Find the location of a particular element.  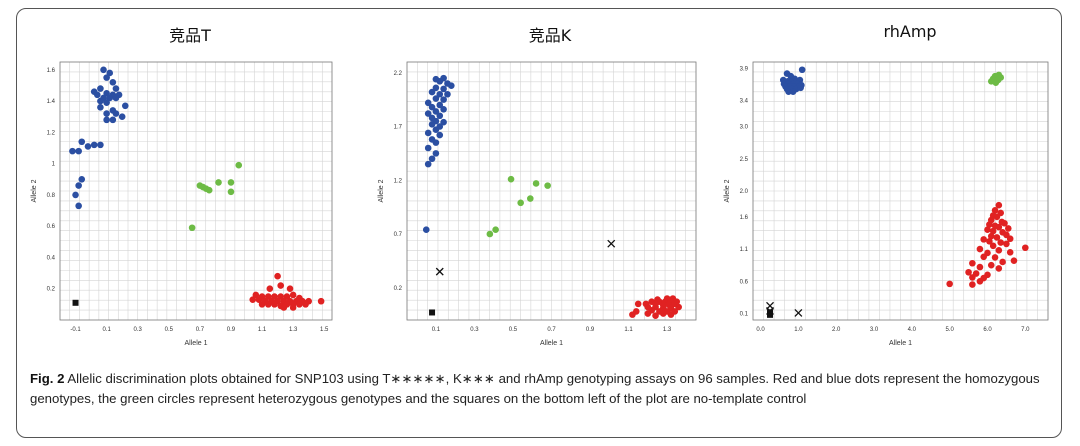

x-tick-label: 0.5 is located at coordinates (513, 330).